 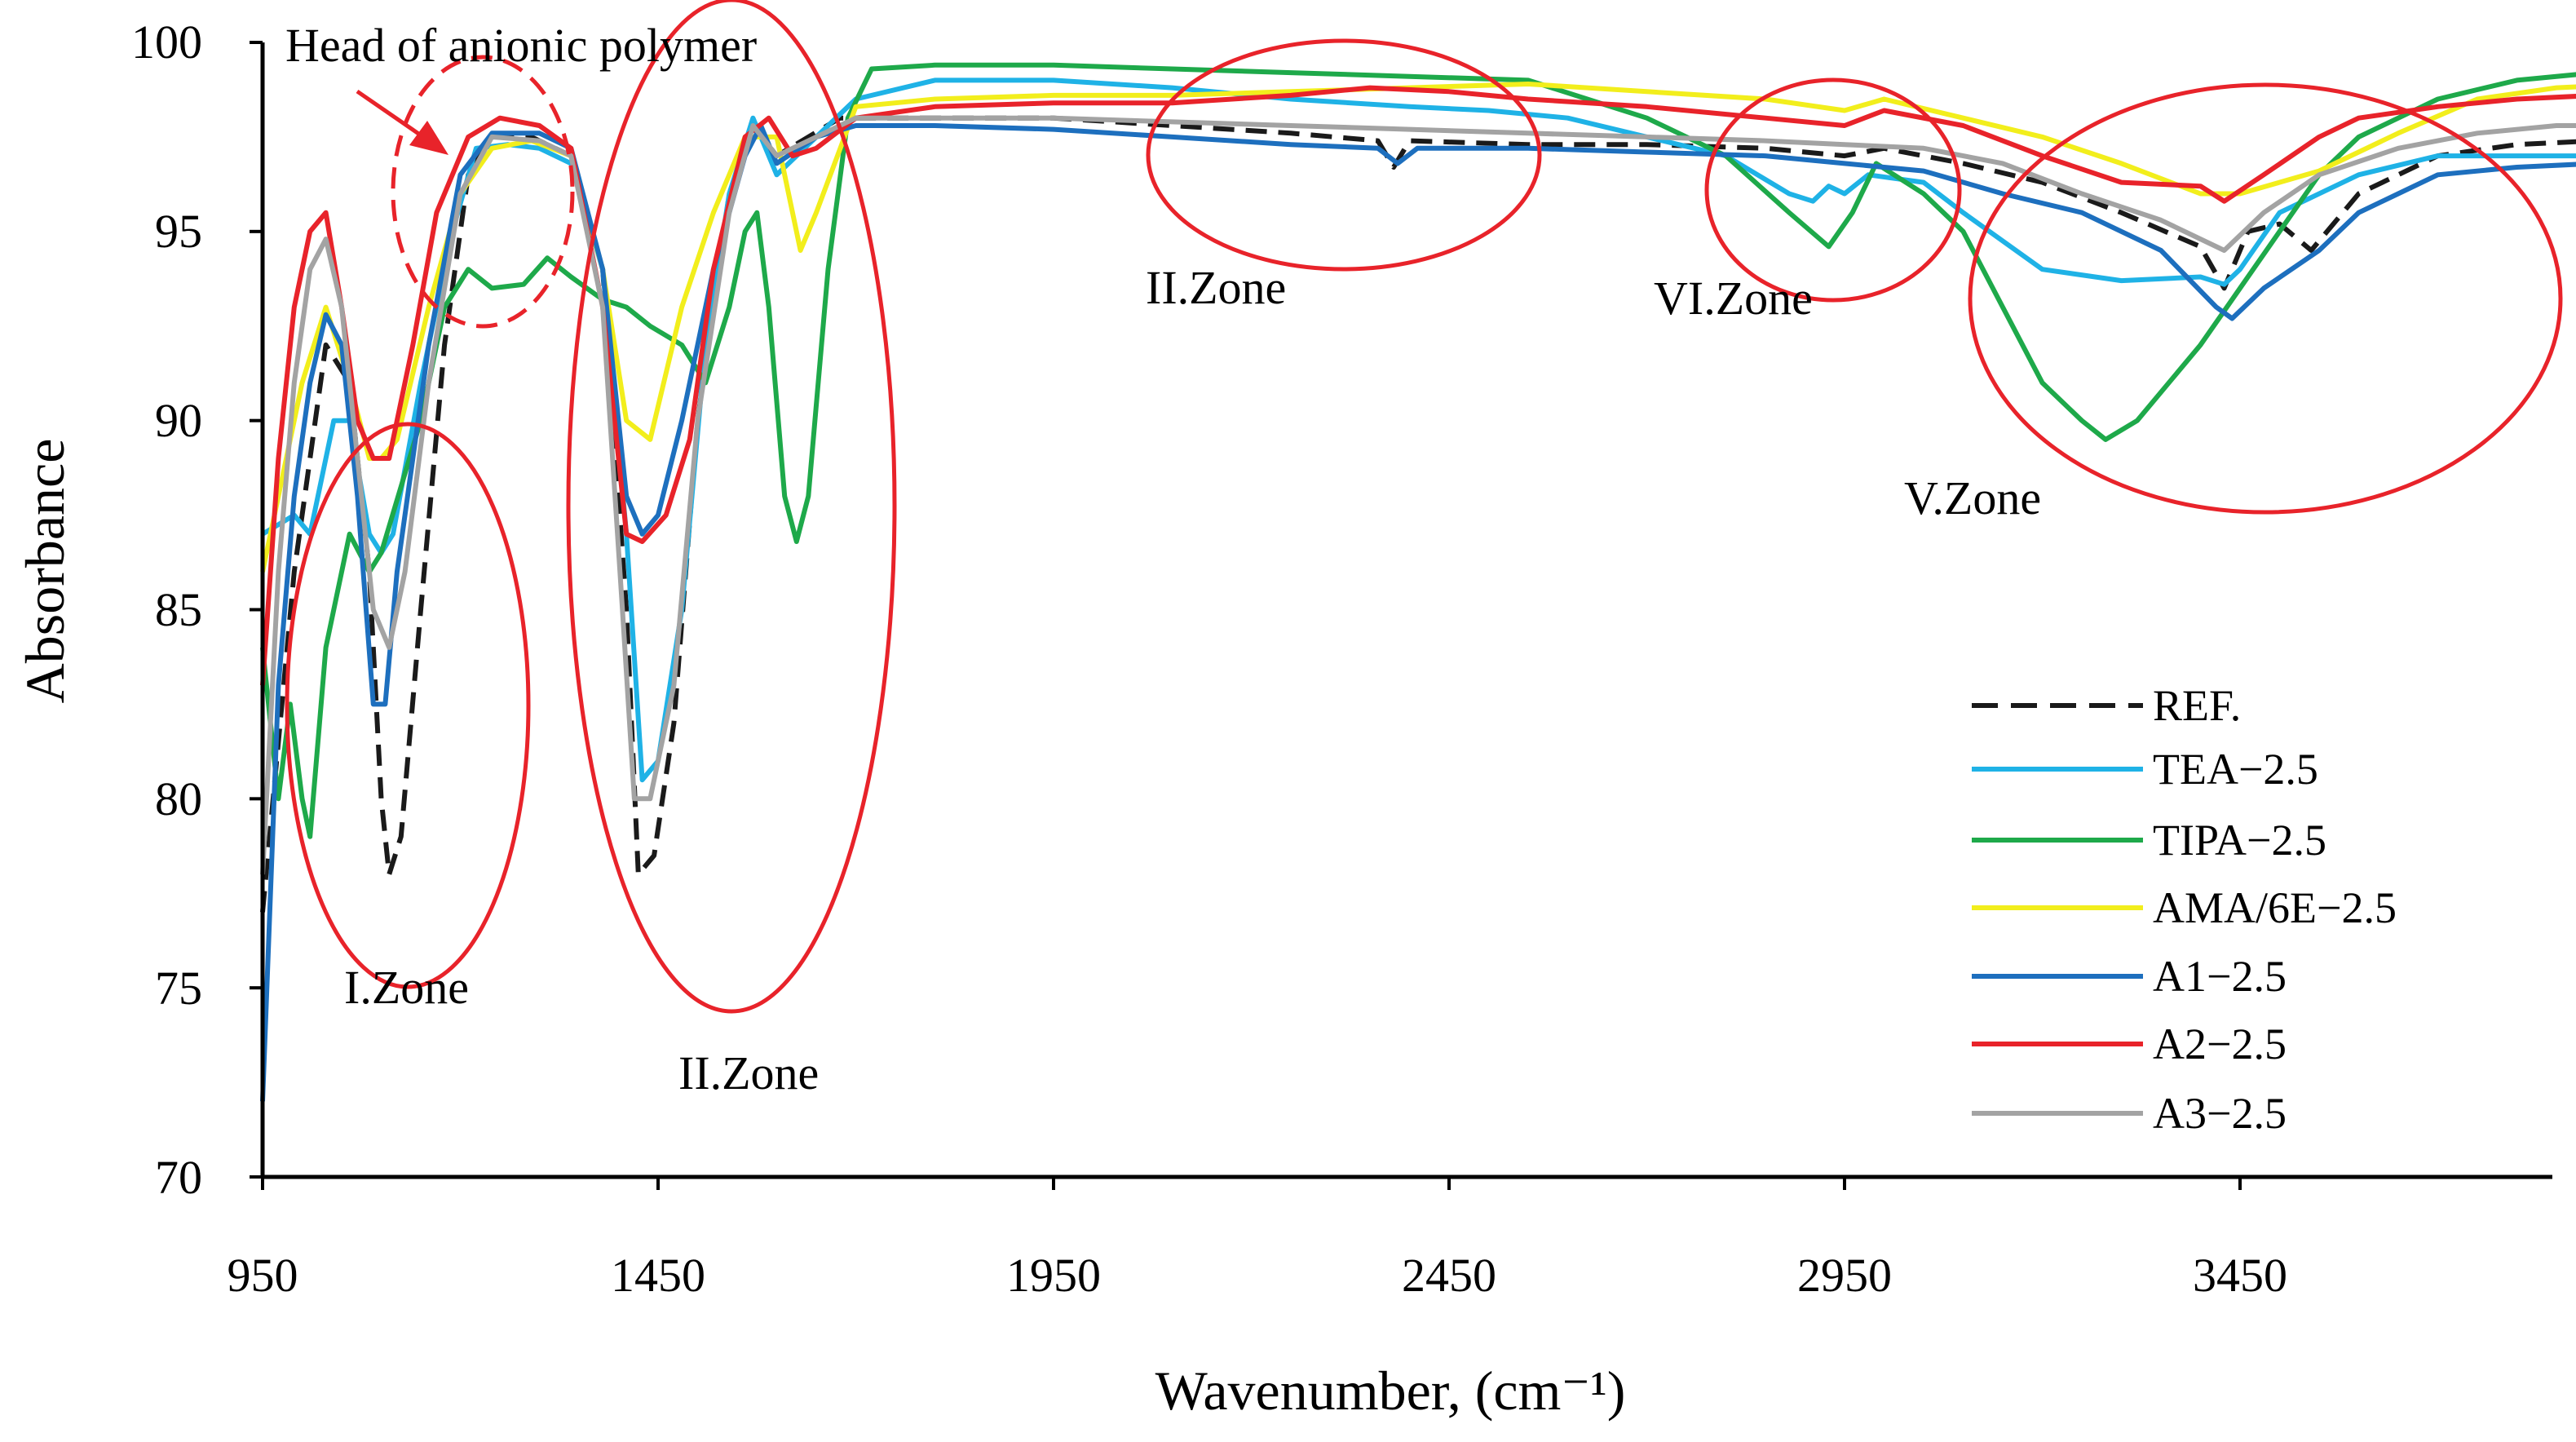 What do you see at coordinates (1845, 1275) in the screenshot?
I see `x-tick-label-2950: 2950` at bounding box center [1845, 1275].